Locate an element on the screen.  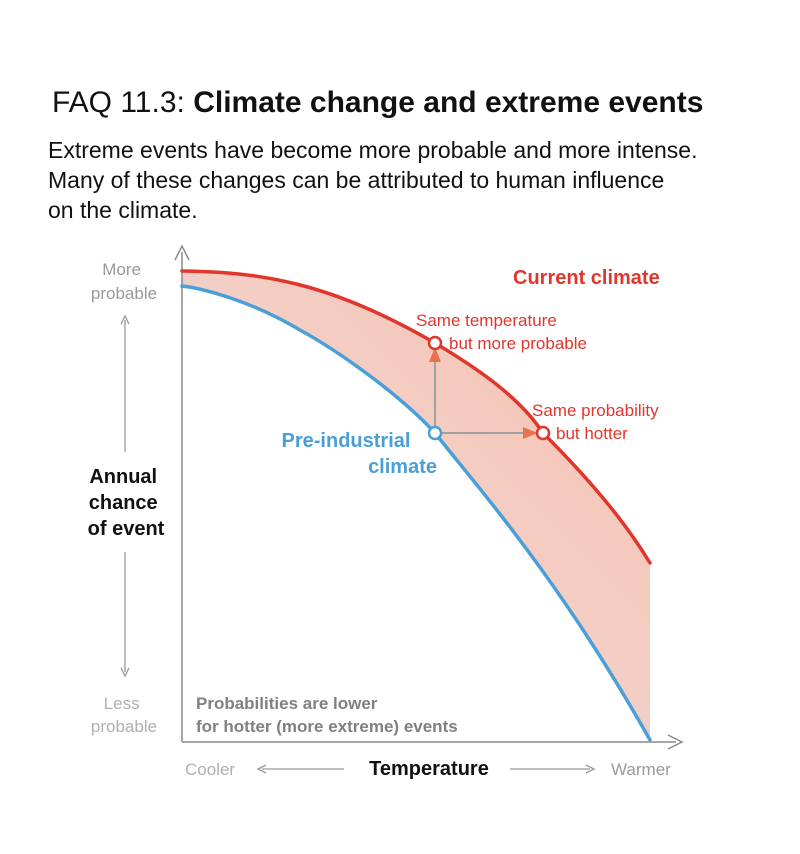
temperature-arrowhead is located at coordinates (530, 433).